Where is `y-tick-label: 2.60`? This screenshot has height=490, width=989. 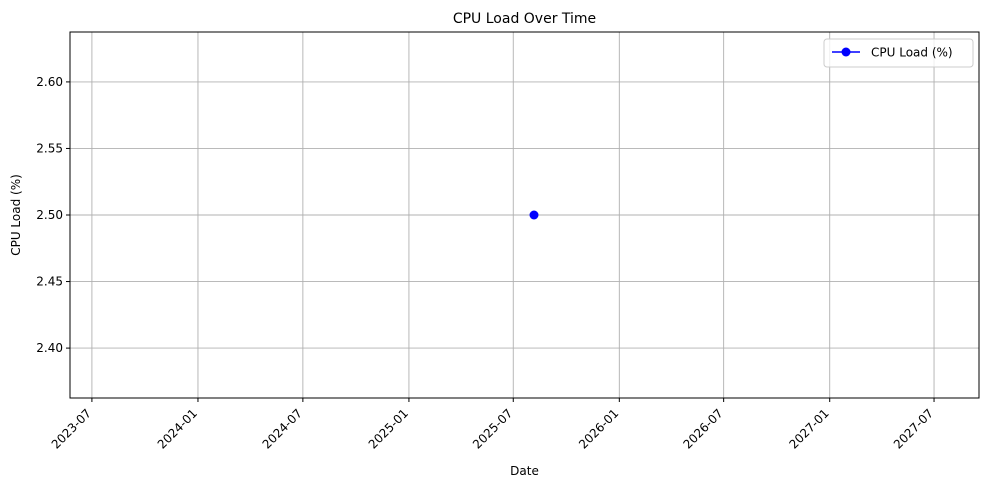 y-tick-label: 2.60 is located at coordinates (49, 82).